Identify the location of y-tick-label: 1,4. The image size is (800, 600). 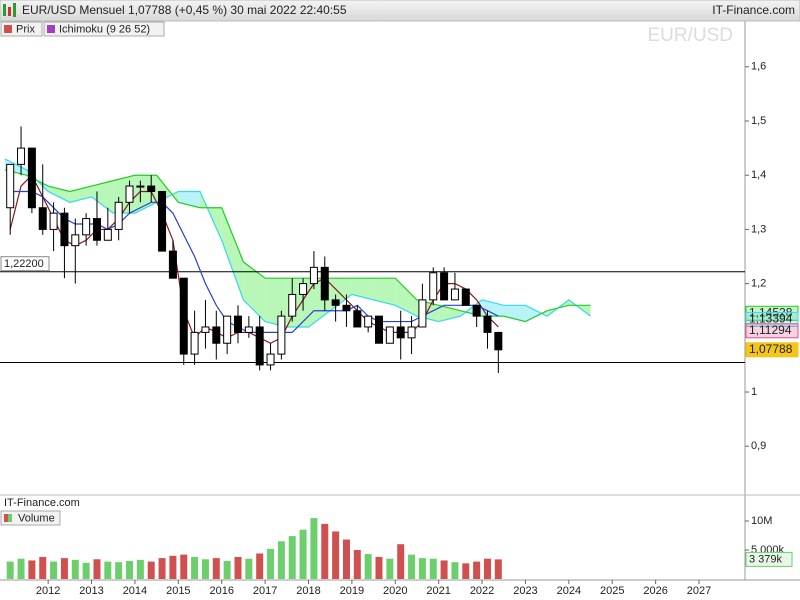
(758, 175).